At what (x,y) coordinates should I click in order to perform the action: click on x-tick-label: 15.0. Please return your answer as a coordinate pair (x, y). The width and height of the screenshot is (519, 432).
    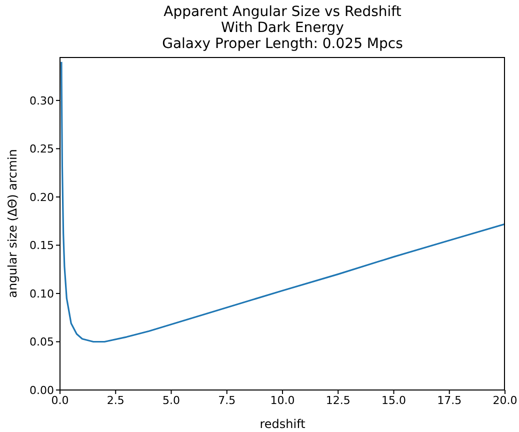
    Looking at the image, I should click on (394, 400).